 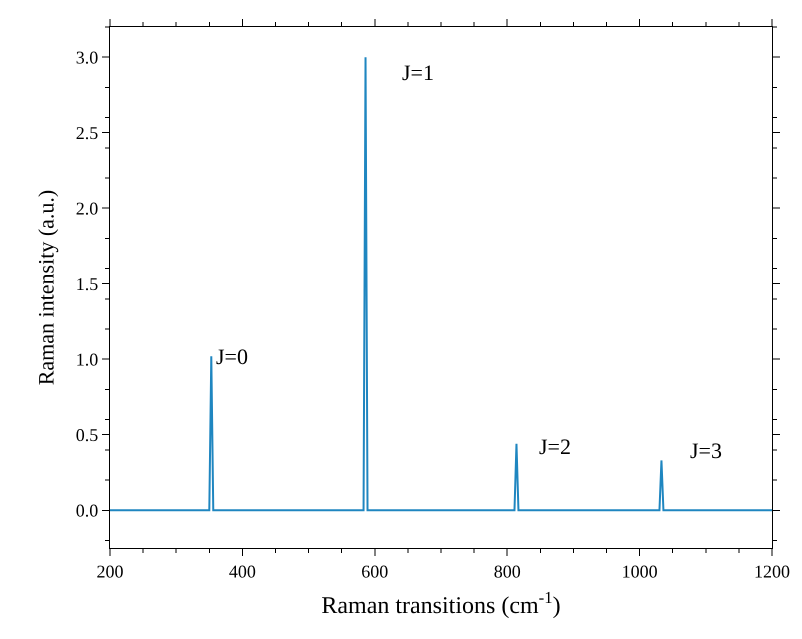 What do you see at coordinates (418, 72) in the screenshot?
I see `annotation: J=1` at bounding box center [418, 72].